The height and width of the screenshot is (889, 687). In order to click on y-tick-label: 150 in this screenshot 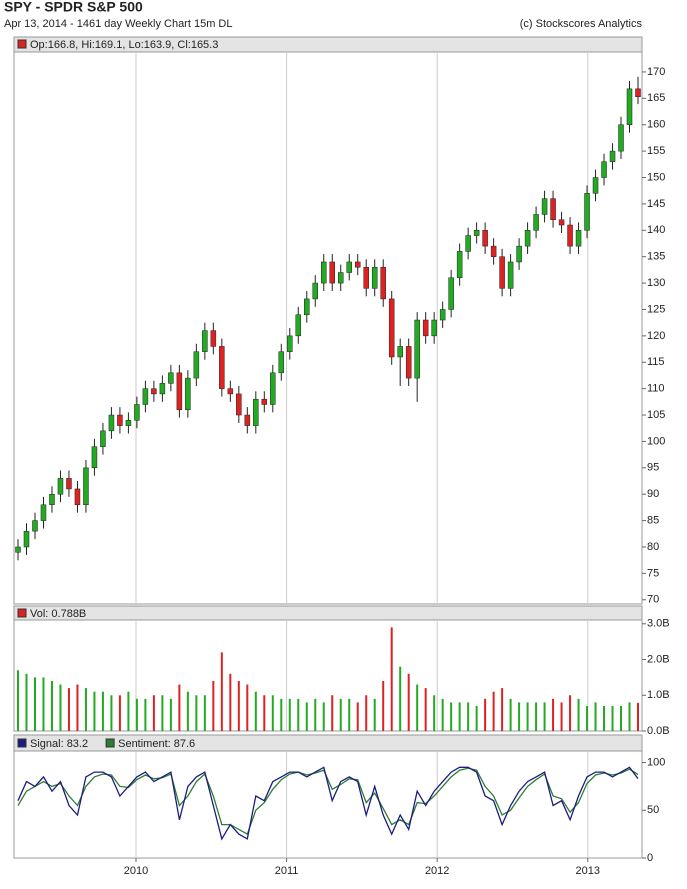, I will do `click(656, 177)`.